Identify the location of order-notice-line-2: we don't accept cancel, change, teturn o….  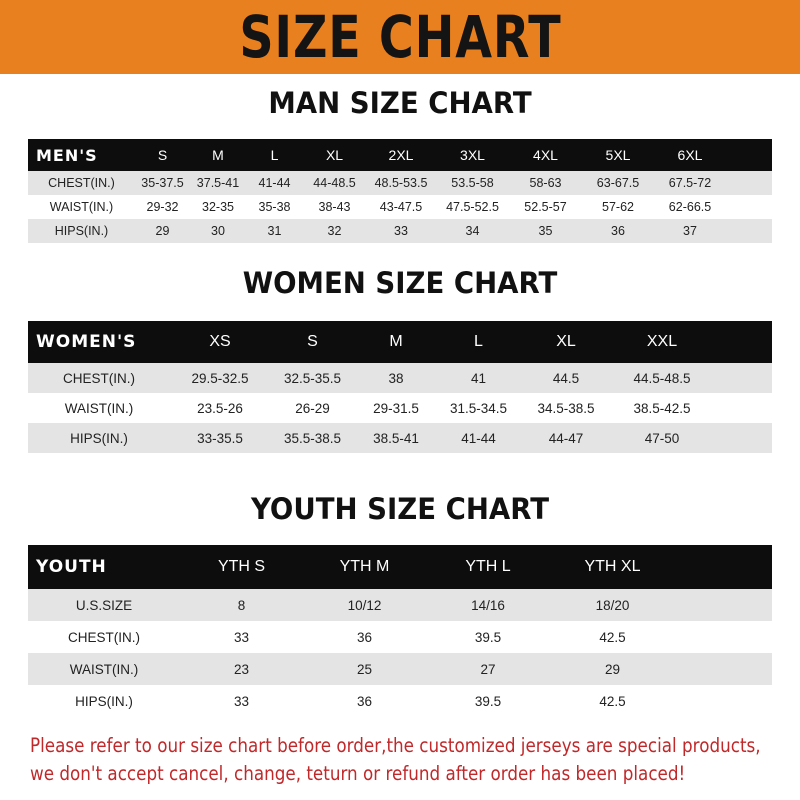
(358, 773).